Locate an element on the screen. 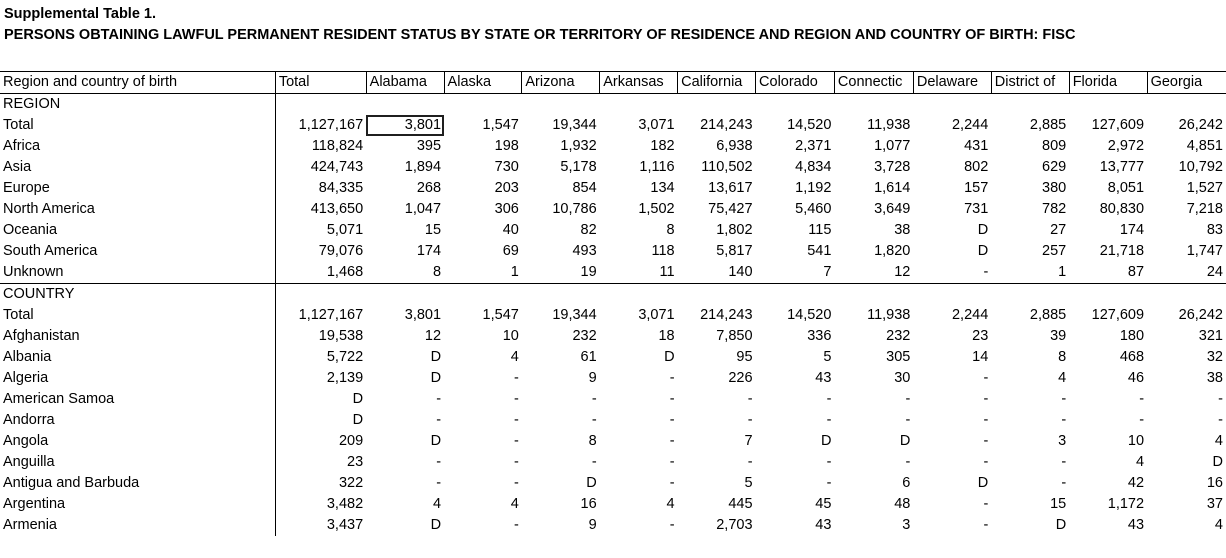 Image resolution: width=1226 pixels, height=558 pixels. data-cell: 198 is located at coordinates (506, 146).